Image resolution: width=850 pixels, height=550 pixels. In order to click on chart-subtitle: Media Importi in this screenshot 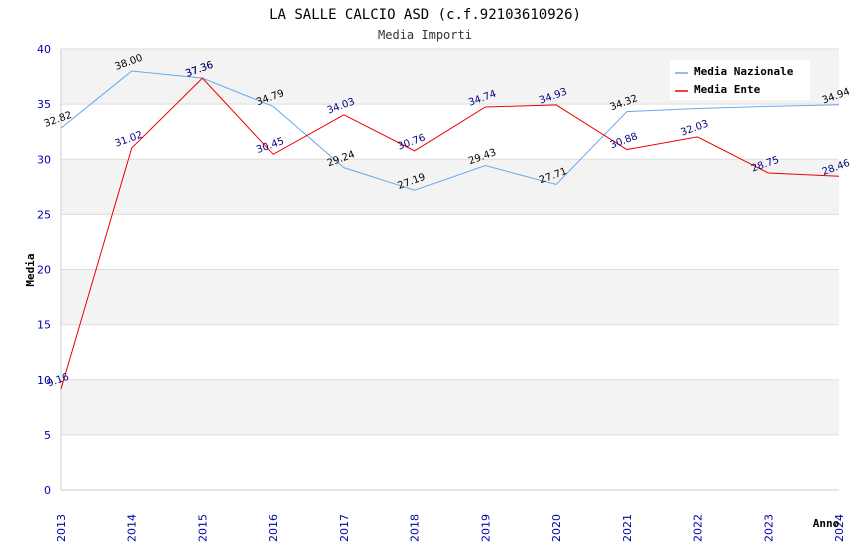, I will do `click(425, 35)`.